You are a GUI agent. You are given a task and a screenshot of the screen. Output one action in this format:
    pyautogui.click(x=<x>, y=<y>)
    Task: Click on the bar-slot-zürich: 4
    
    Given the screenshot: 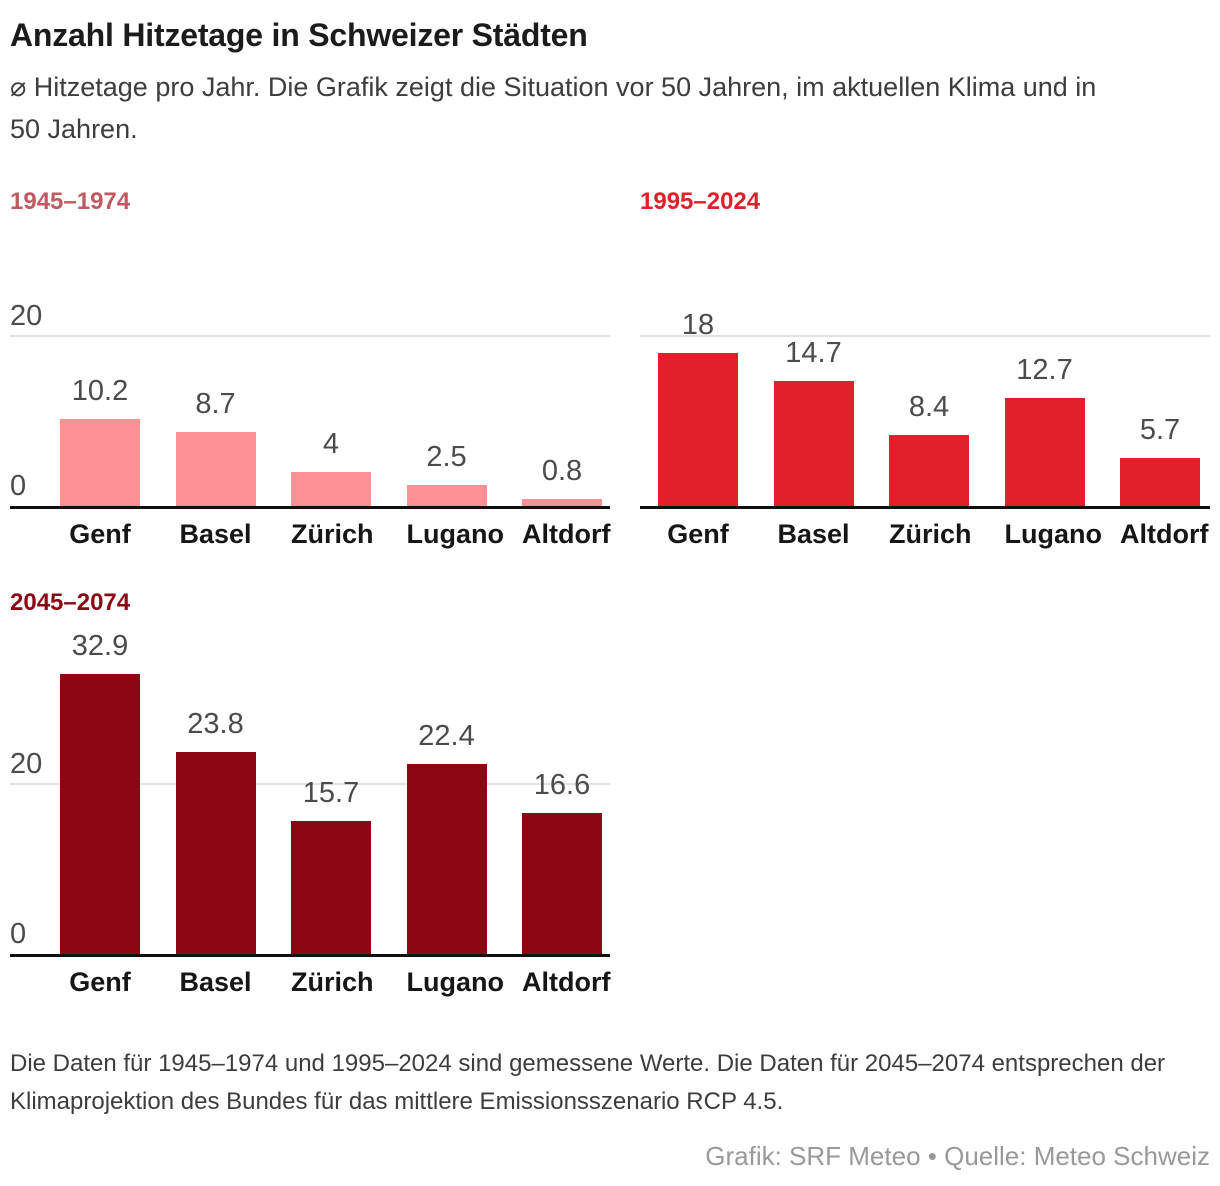 What is the action you would take?
    pyautogui.click(x=331, y=468)
    